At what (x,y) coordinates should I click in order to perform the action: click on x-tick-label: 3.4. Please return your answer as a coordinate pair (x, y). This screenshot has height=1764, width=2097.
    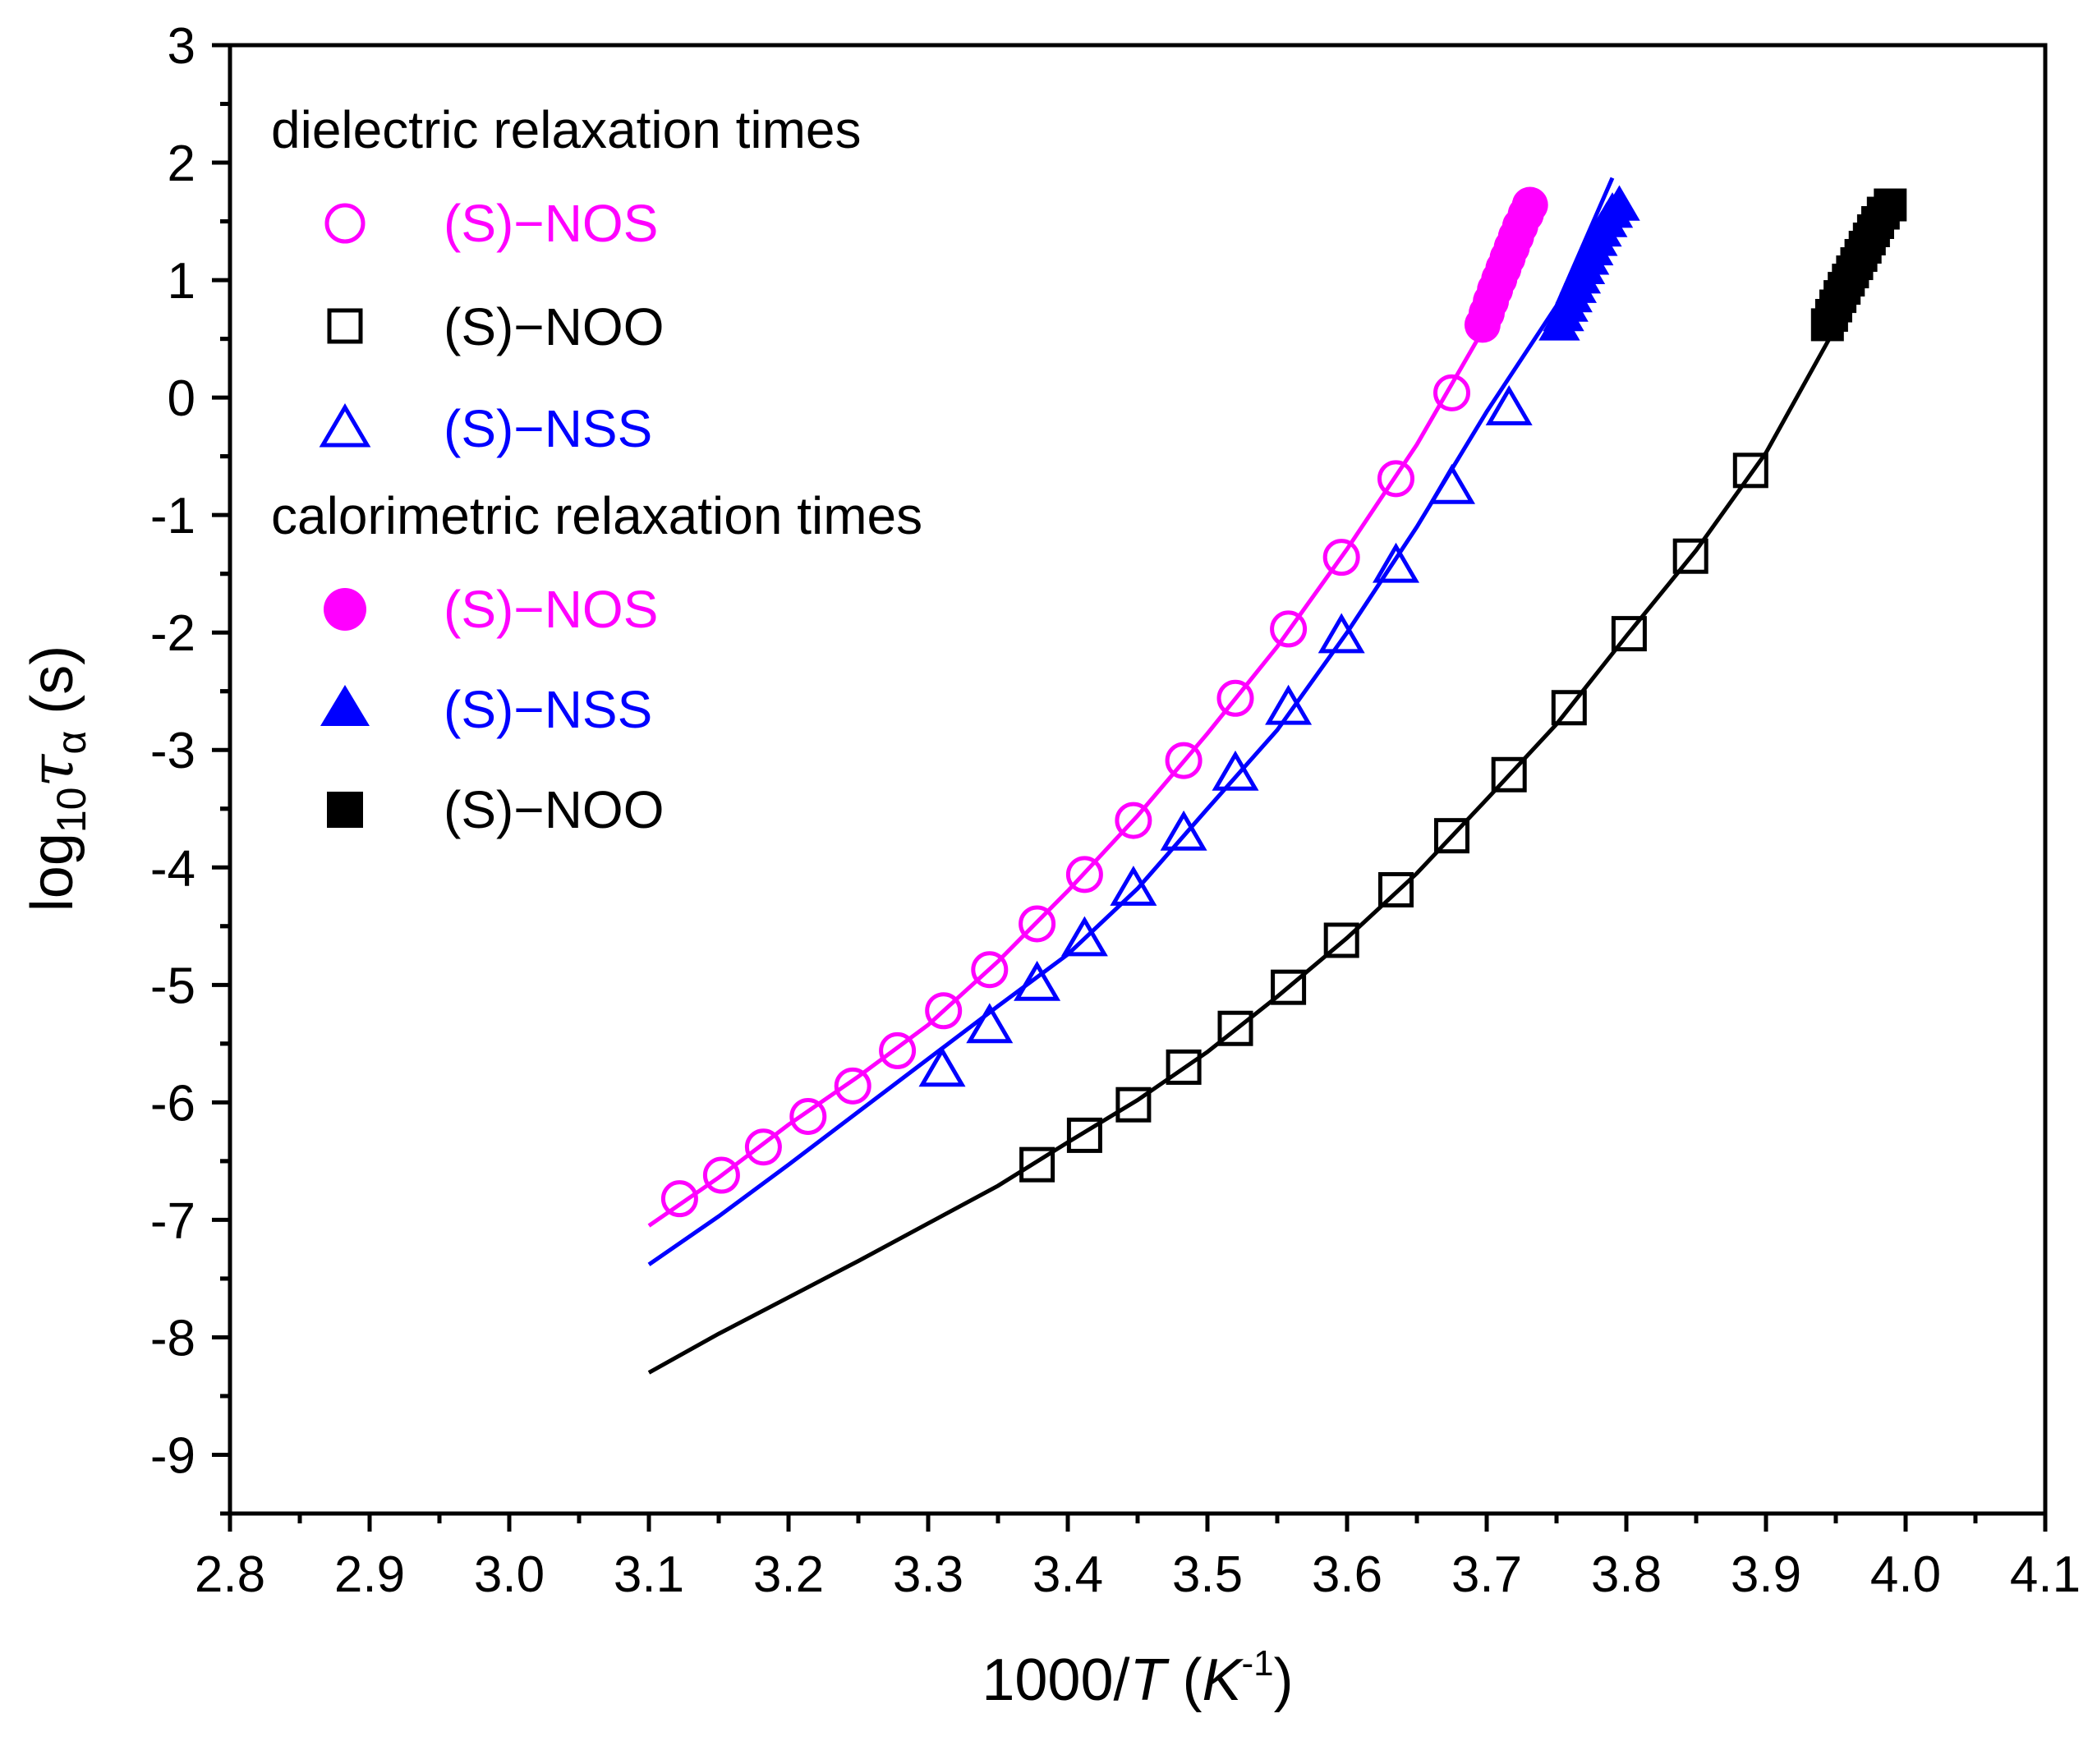
    Looking at the image, I should click on (1067, 1574).